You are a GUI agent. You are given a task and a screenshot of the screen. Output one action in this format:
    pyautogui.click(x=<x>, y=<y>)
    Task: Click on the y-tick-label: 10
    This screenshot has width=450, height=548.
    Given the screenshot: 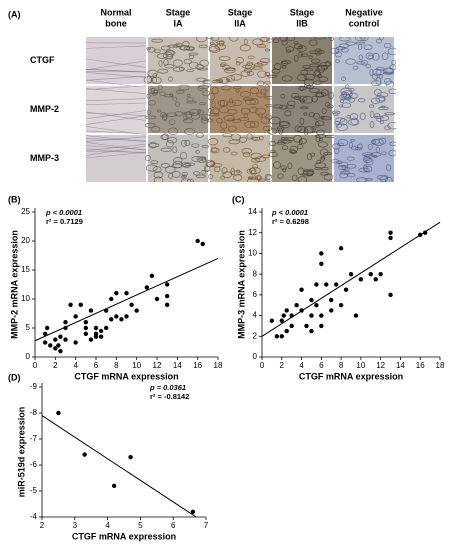 What is the action you would take?
    pyautogui.click(x=252, y=253)
    